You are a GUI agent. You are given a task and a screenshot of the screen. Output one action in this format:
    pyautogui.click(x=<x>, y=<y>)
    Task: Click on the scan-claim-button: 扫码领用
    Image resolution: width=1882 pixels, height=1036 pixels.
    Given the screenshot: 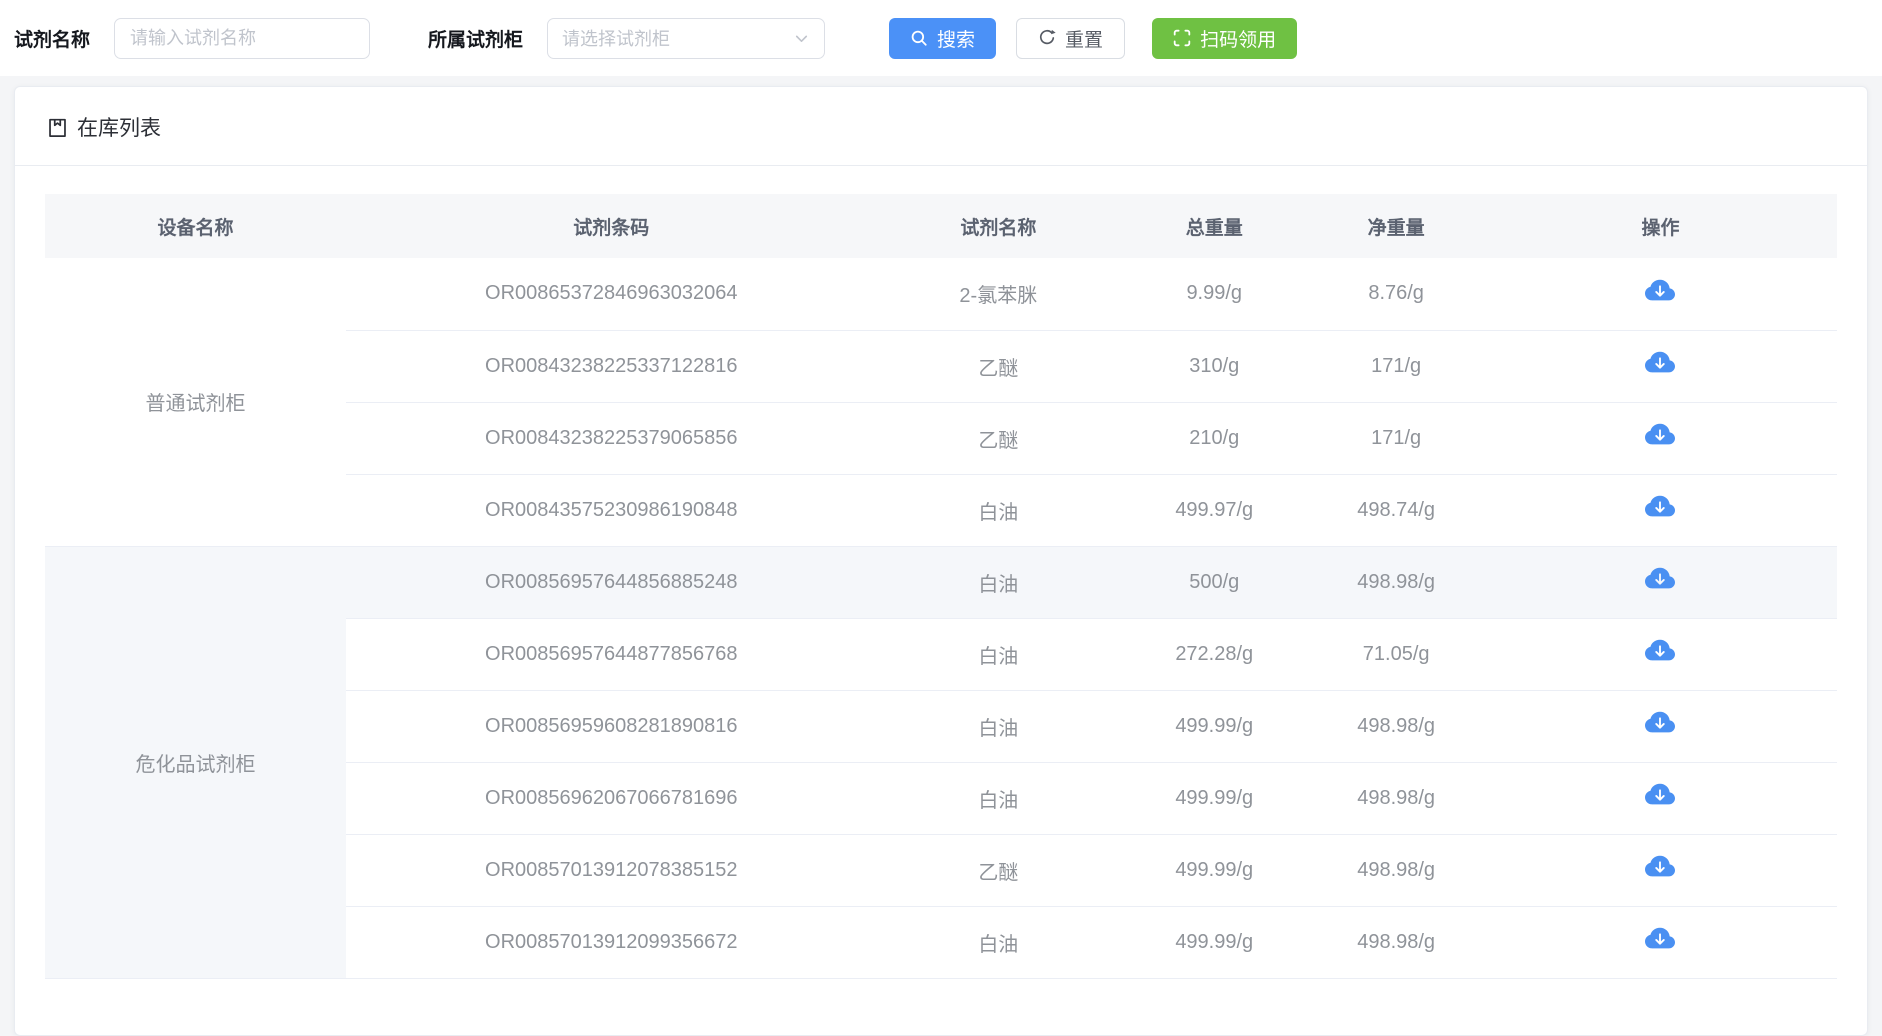 What is the action you would take?
    pyautogui.click(x=1225, y=38)
    